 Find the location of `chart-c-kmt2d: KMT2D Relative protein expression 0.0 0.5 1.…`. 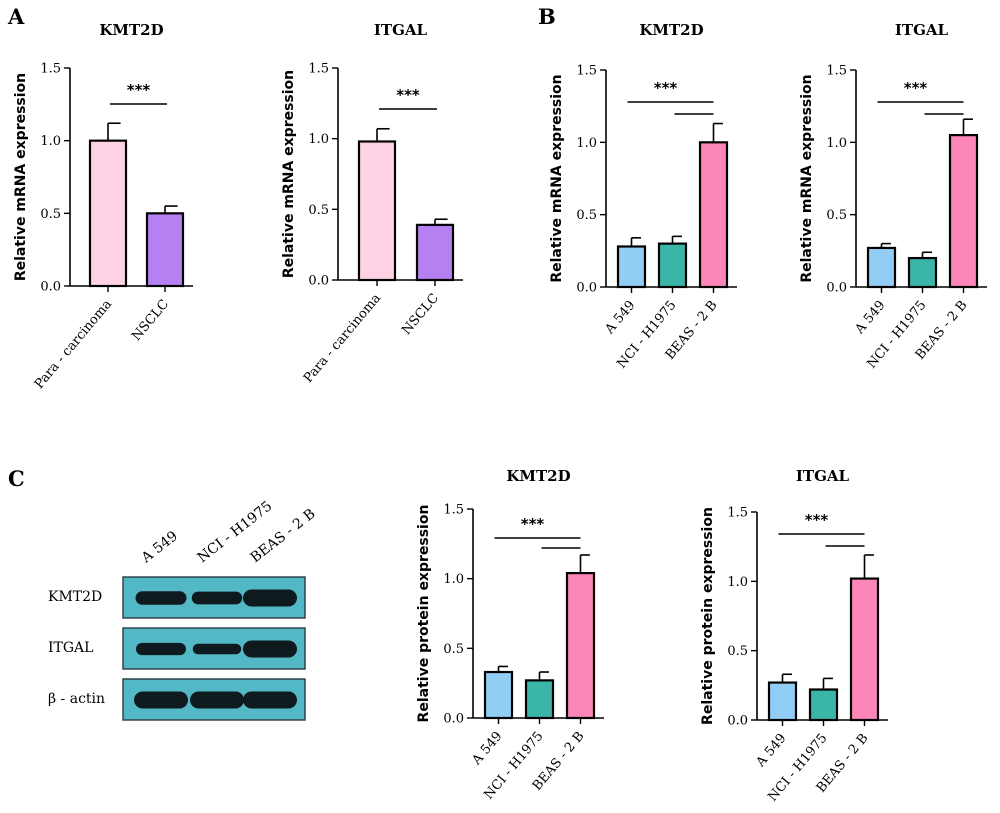

chart-c-kmt2d: KMT2D Relative protein expression 0.0 0.5 1.… is located at coordinates (510, 635).